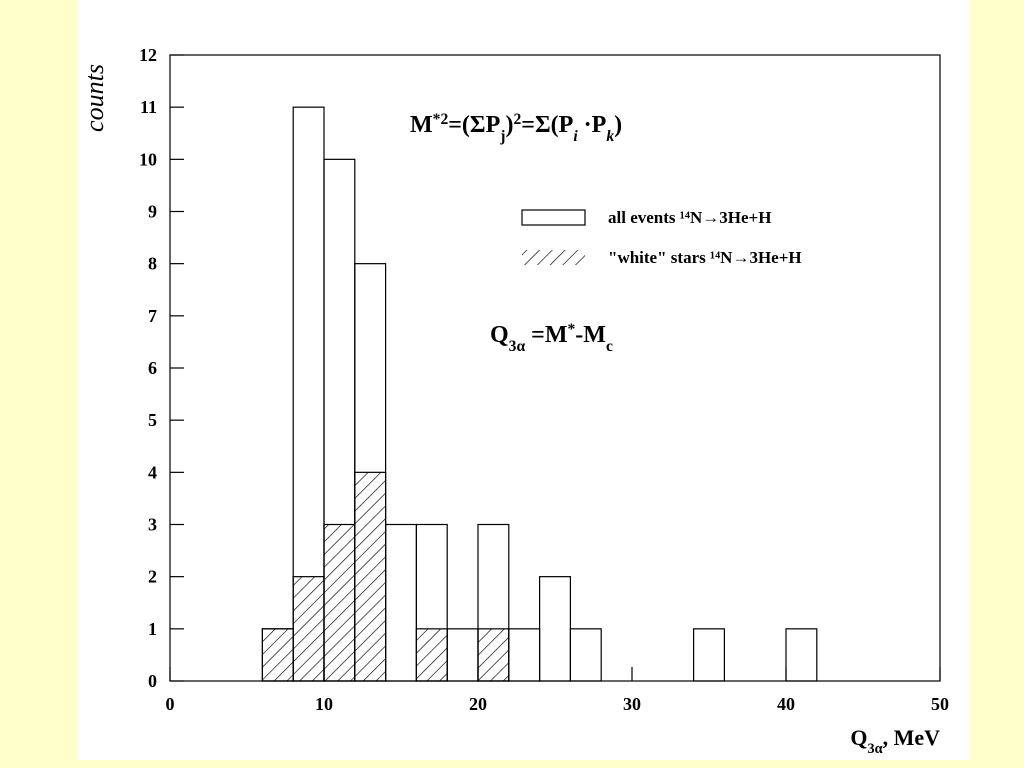 The width and height of the screenshot is (1024, 768). I want to click on legend-label: all events ¹⁴N→3He+H, so click(689, 217).